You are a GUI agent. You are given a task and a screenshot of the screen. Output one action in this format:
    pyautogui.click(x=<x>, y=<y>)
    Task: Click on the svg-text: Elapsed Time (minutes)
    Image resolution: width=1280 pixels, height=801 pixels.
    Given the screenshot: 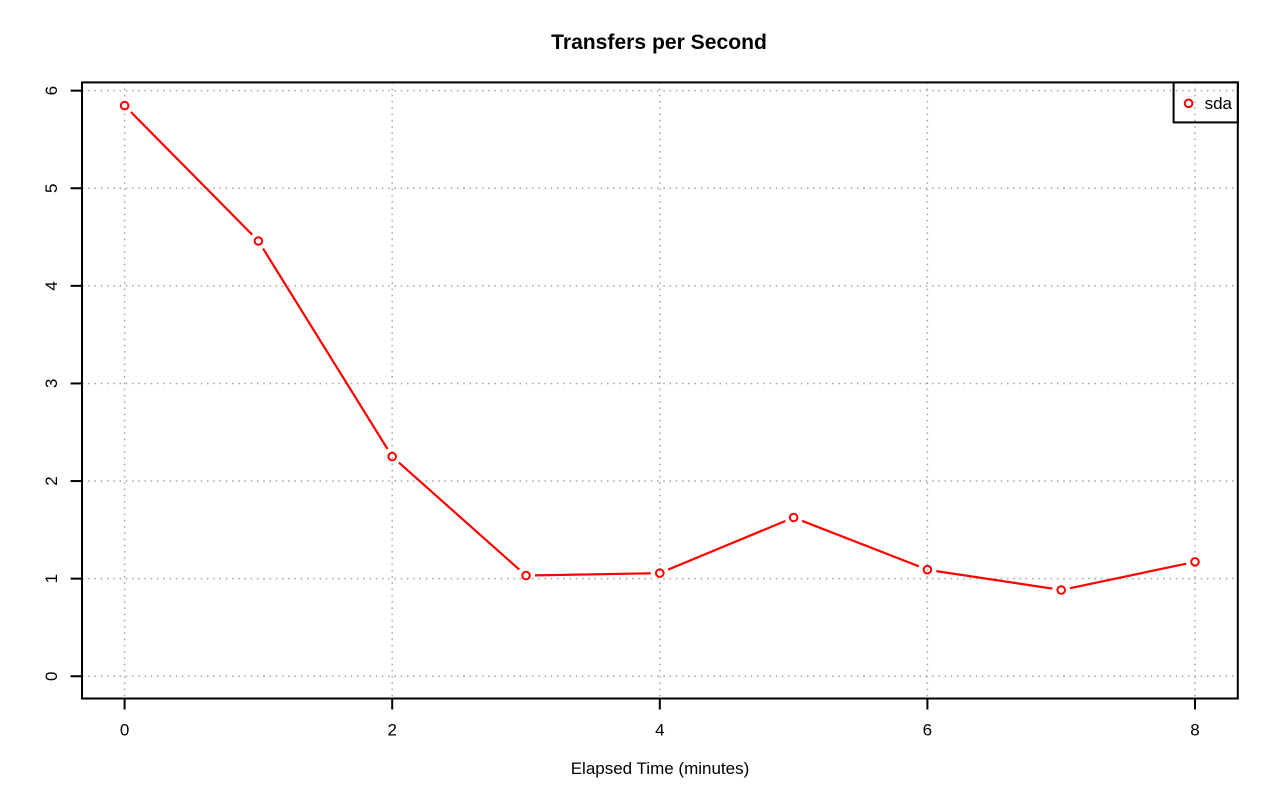 What is the action you would take?
    pyautogui.click(x=660, y=768)
    